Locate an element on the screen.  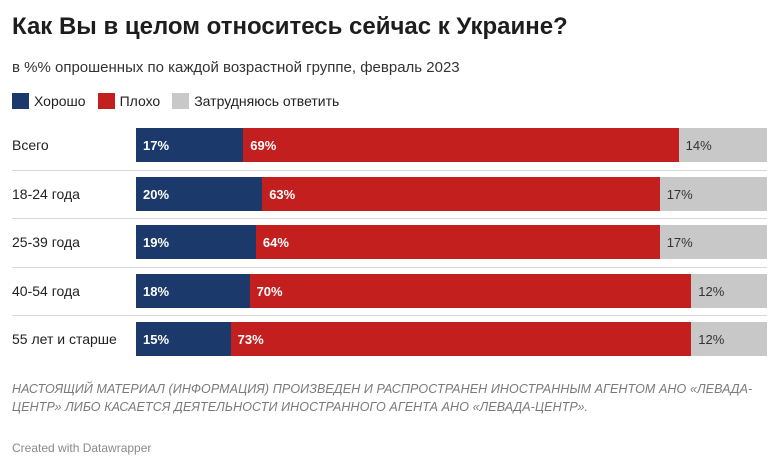
bar-segment-good: 17% is located at coordinates (190, 145).